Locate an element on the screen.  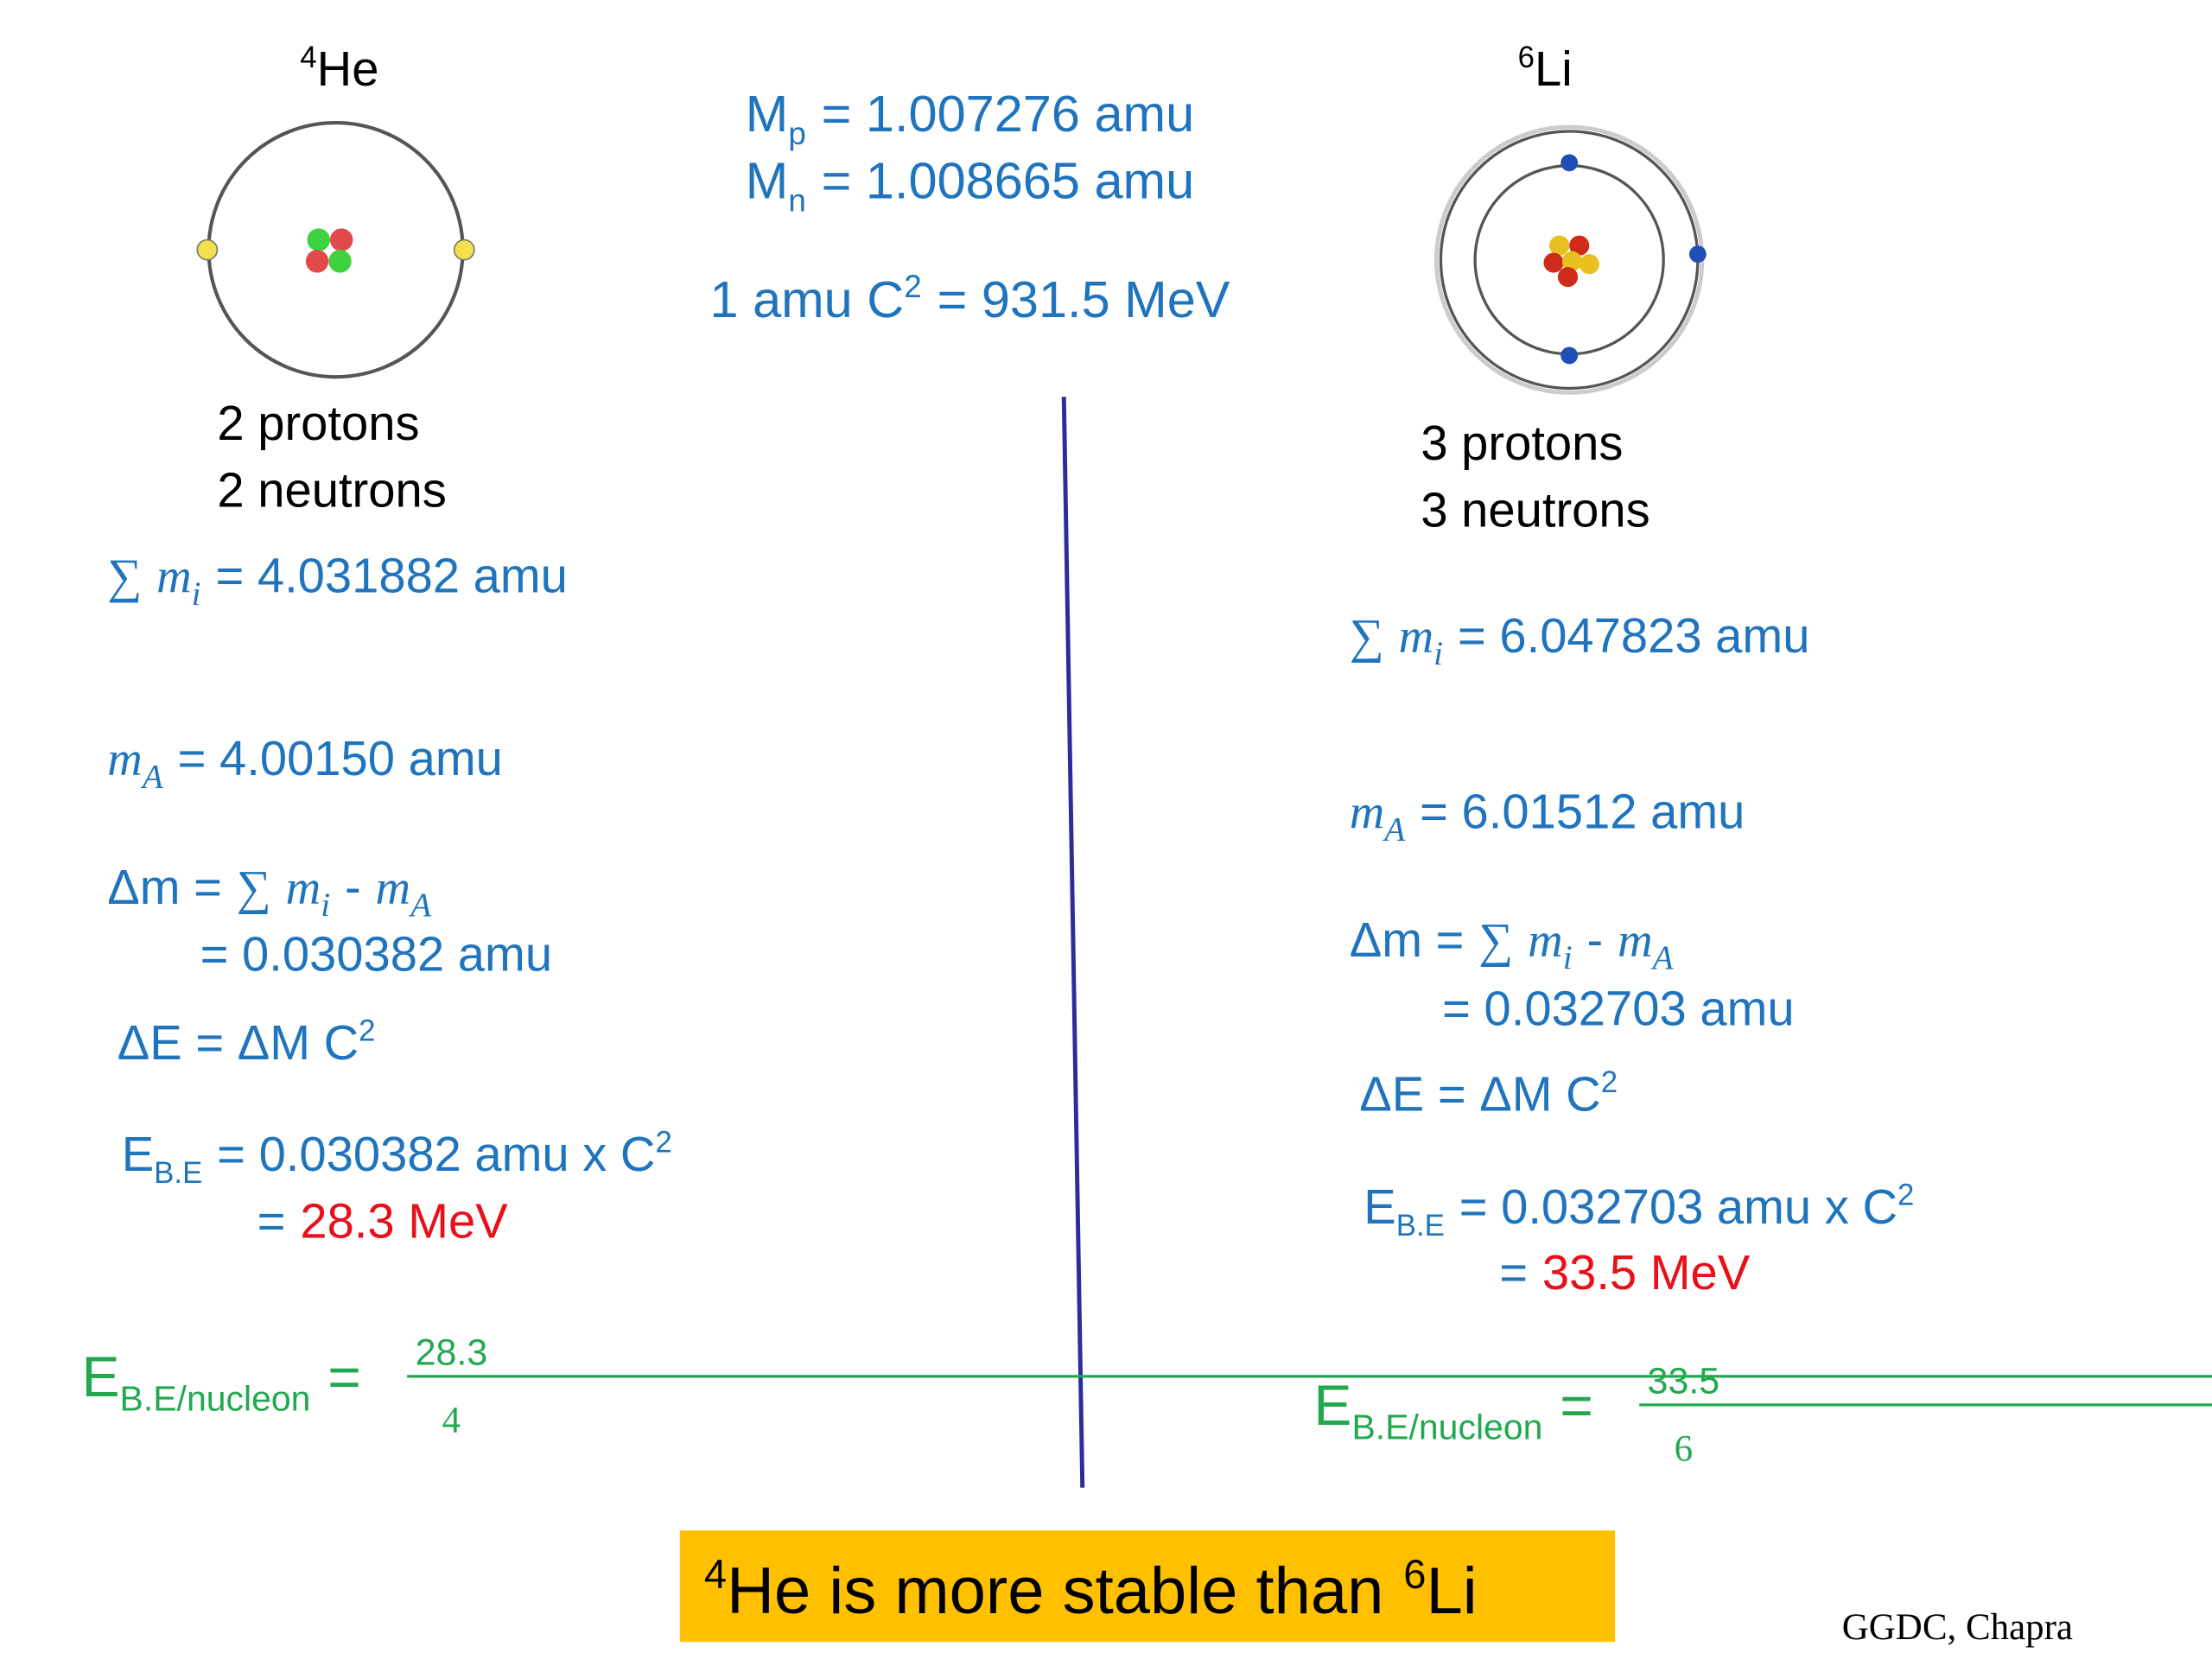
atomic-mass: mA = 4.00150 amu is located at coordinates (305, 763).